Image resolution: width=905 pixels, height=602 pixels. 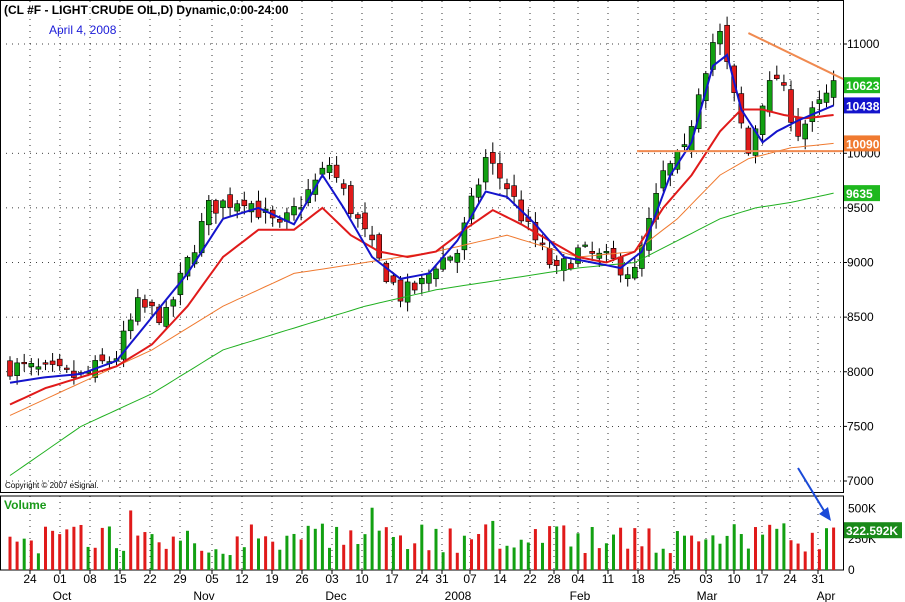 What do you see at coordinates (203, 595) in the screenshot?
I see `x-month-label: Nov` at bounding box center [203, 595].